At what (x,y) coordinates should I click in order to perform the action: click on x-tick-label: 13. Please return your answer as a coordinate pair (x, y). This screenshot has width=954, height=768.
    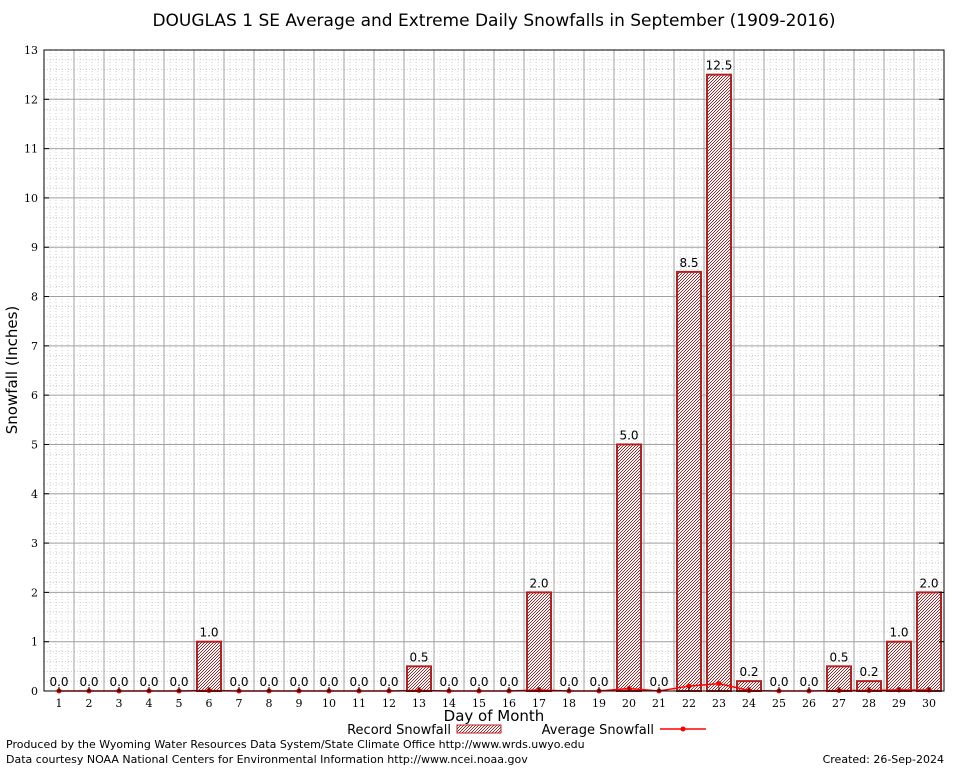
    Looking at the image, I should click on (419, 703).